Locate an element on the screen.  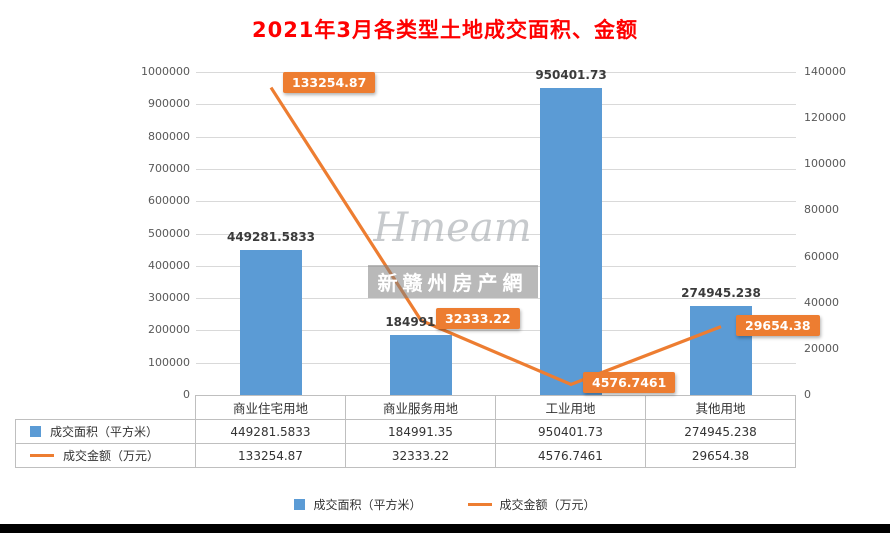
legend-label: 成交金额（万元） is located at coordinates (547, 505).